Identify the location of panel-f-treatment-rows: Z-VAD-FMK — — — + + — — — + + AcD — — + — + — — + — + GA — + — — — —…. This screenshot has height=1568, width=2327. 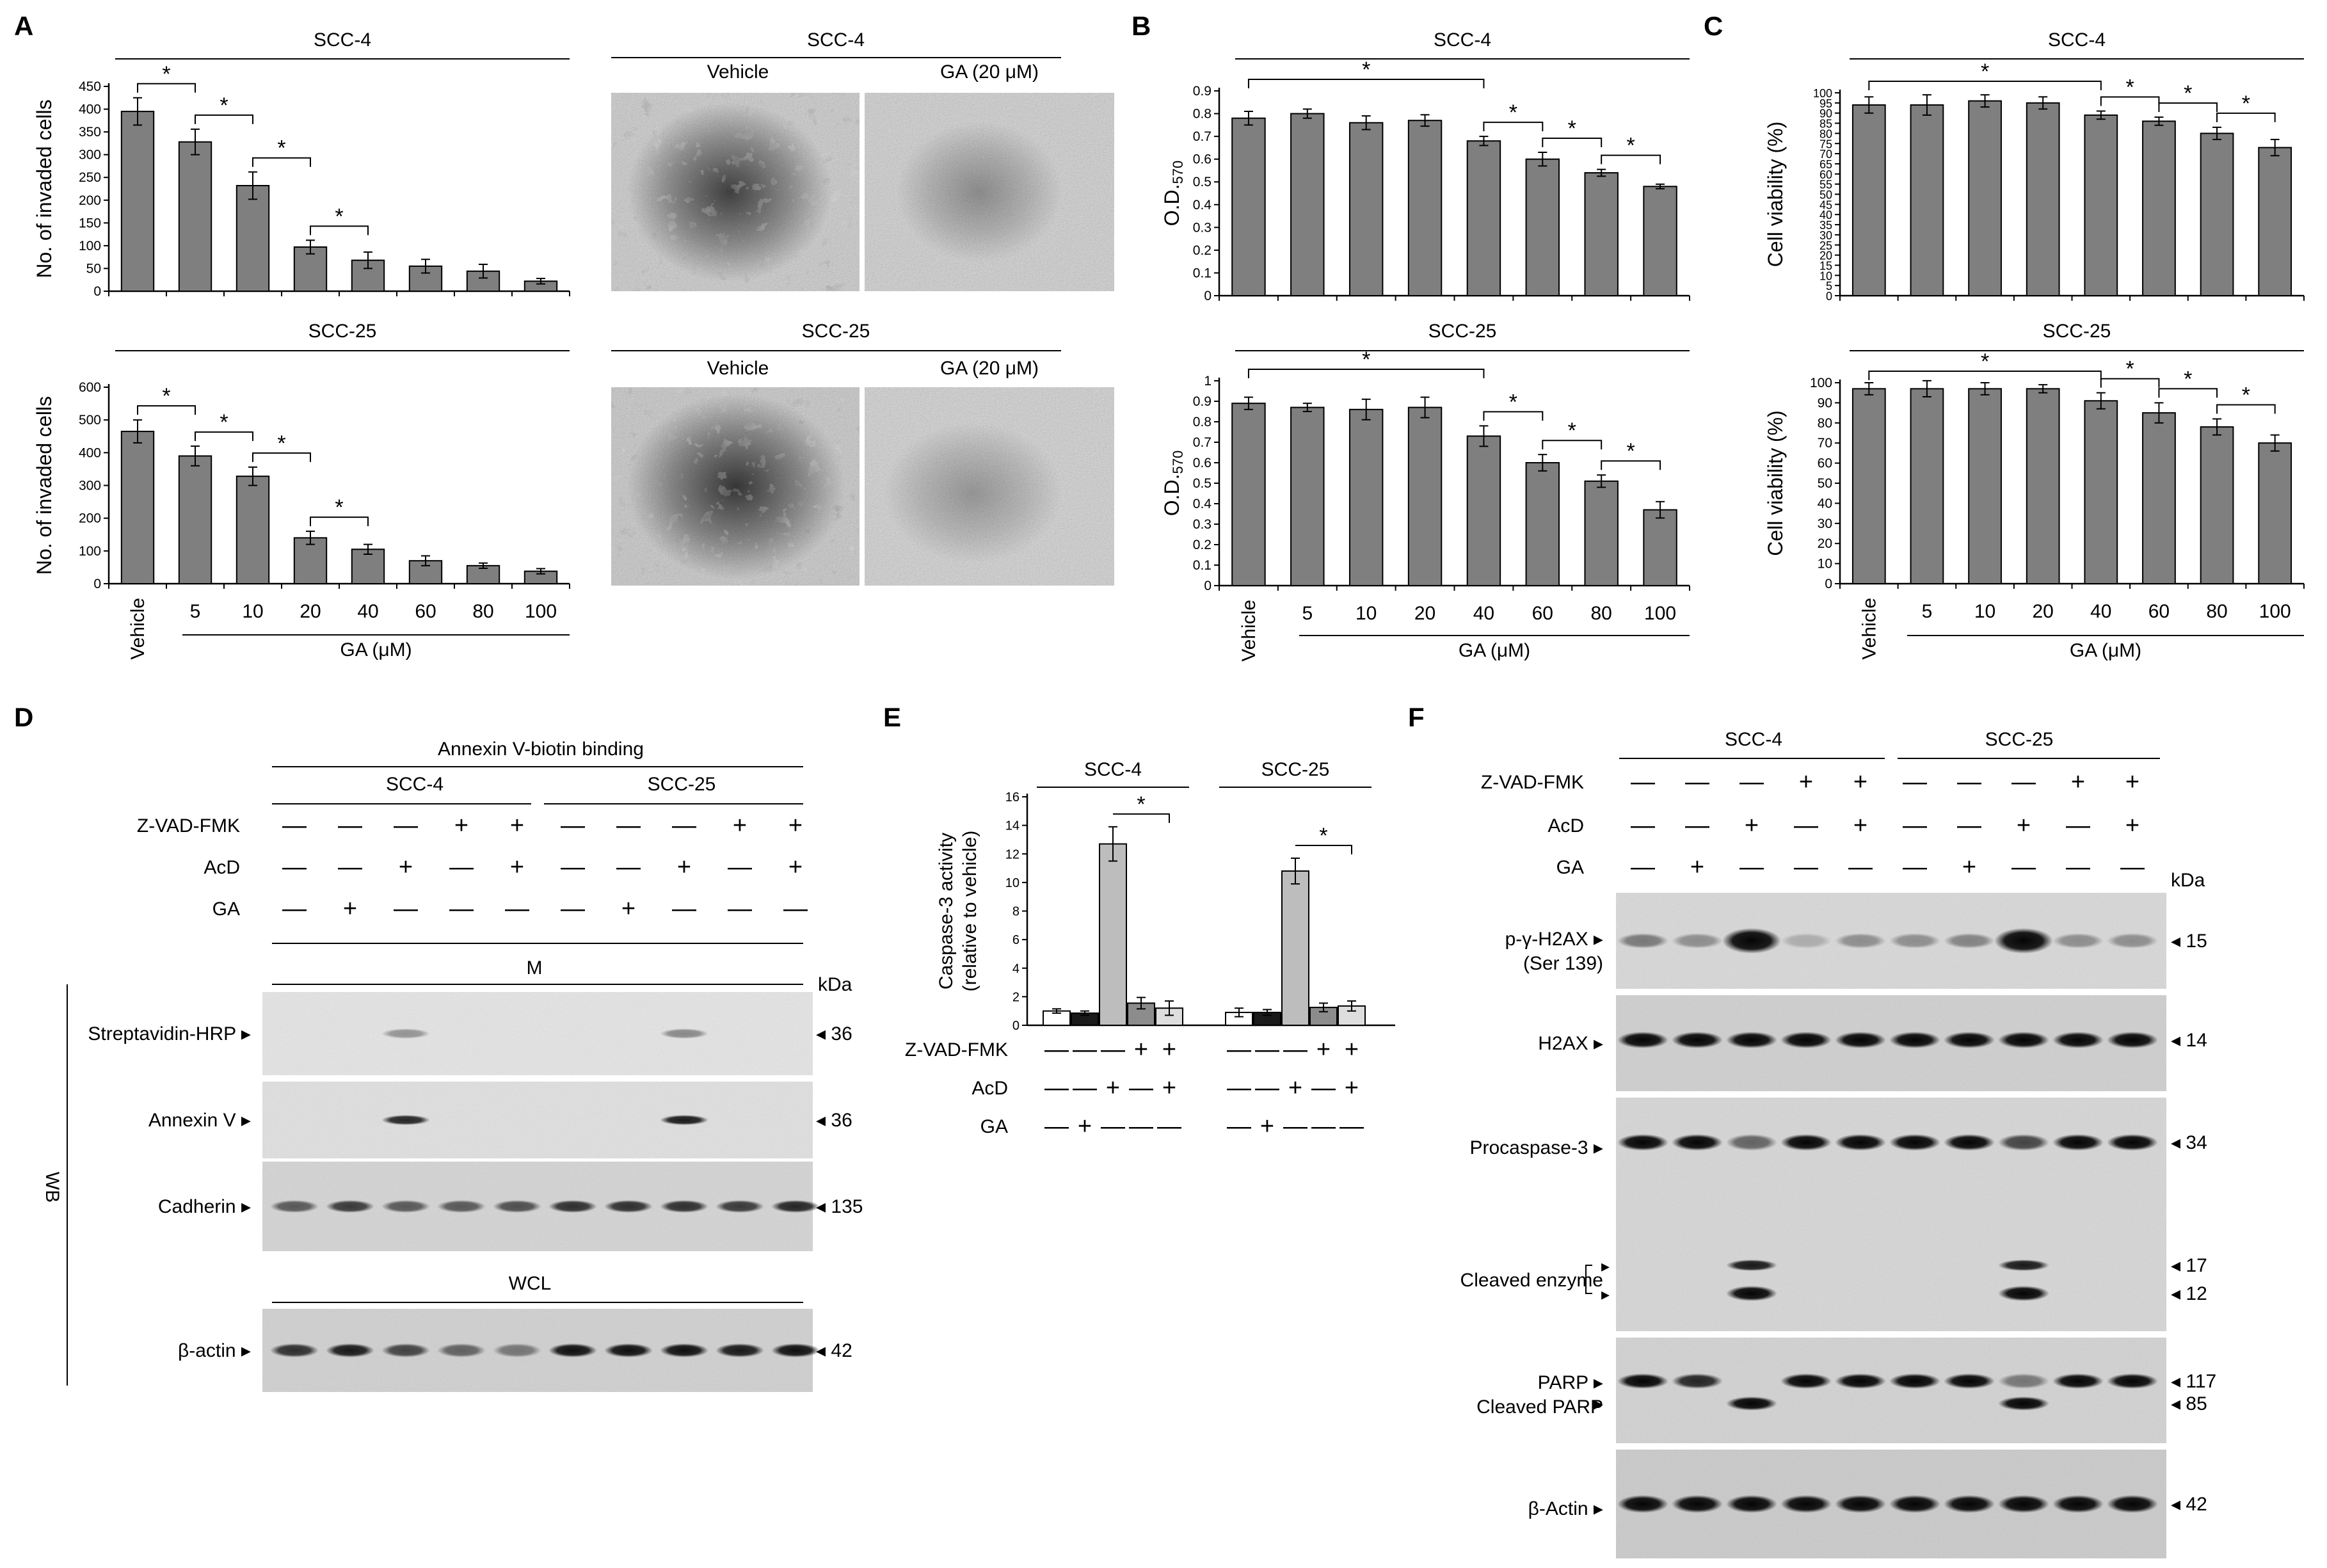
(1813, 825).